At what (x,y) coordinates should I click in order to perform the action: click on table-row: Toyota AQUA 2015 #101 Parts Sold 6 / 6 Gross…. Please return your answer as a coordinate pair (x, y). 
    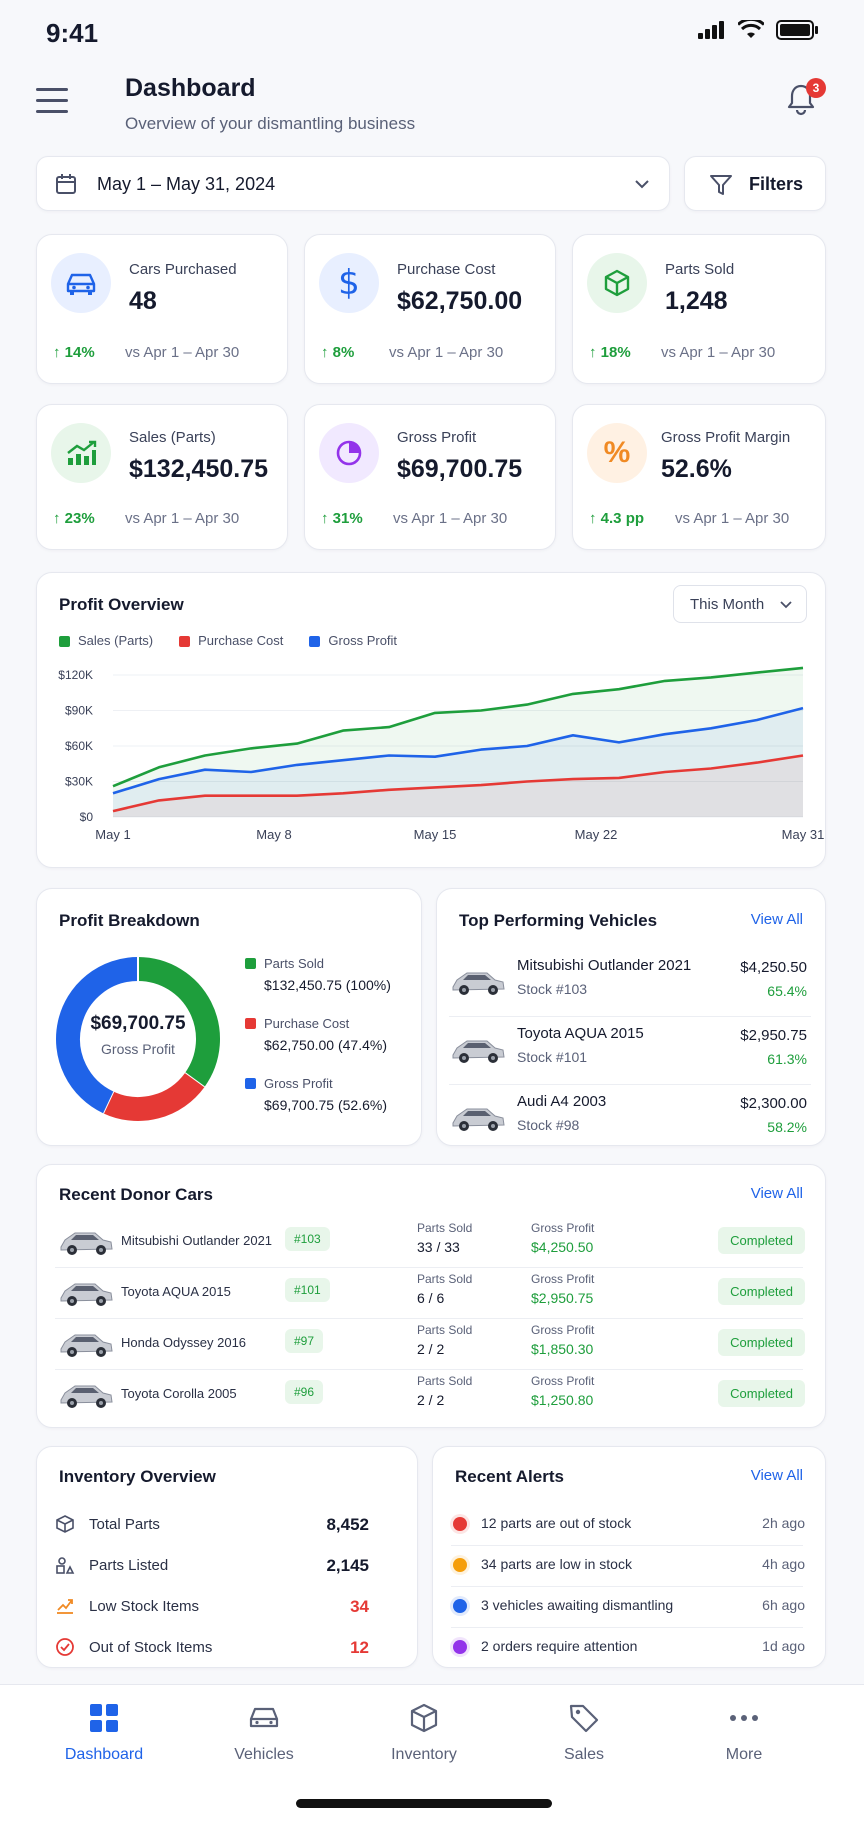
    Looking at the image, I should click on (432, 1293).